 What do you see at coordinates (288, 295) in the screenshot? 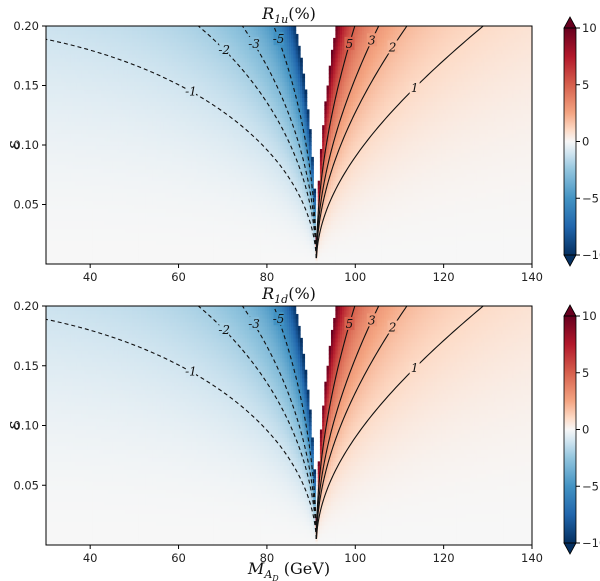
I see `chart-title: R1d(%)` at bounding box center [288, 295].